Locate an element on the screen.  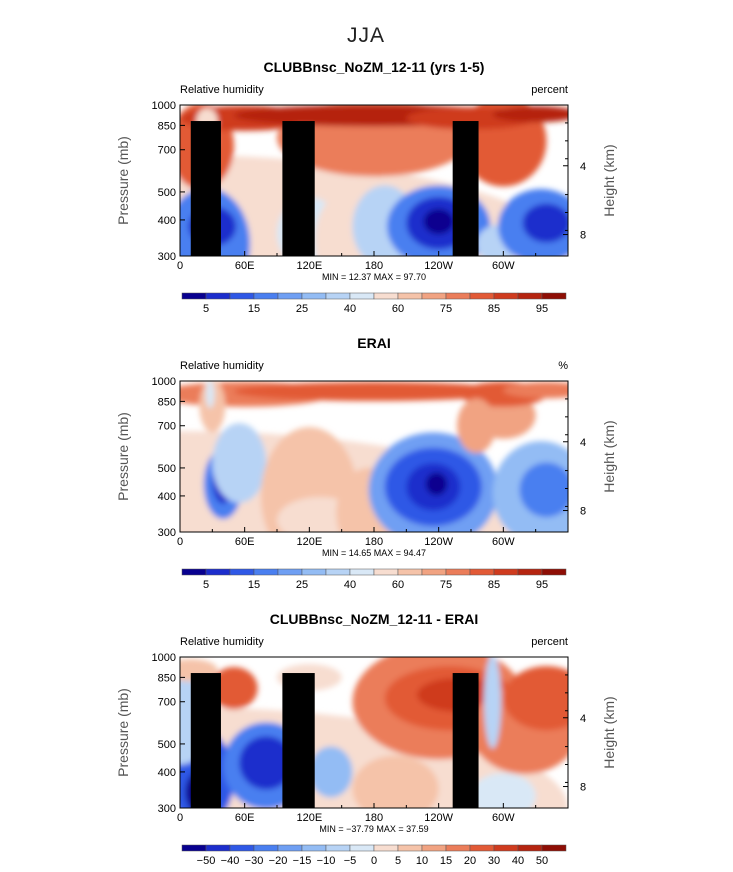
colorbar-label: 60 is located at coordinates (398, 309).